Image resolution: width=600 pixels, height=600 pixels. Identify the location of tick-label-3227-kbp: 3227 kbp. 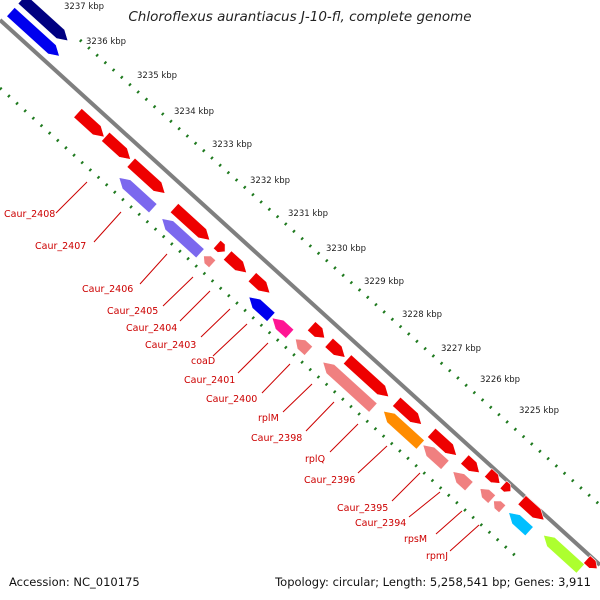
(461, 349).